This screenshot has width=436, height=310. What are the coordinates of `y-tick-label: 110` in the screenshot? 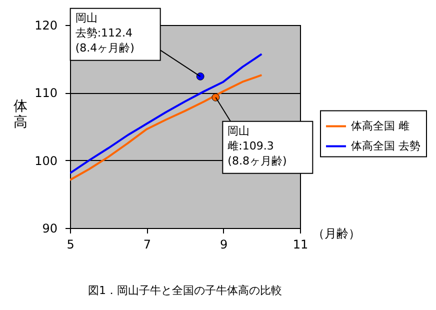 It's located at (46, 93).